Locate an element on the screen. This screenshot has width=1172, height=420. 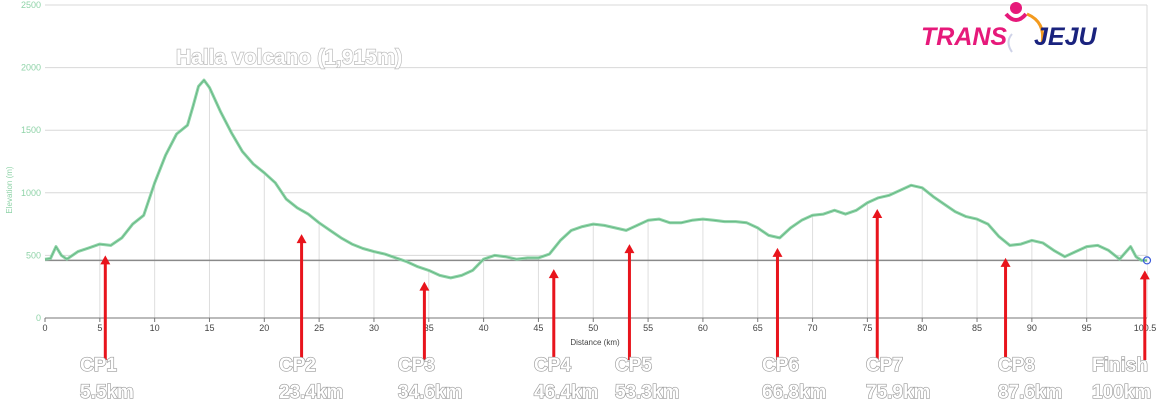
x-tick-label: 85 is located at coordinates (977, 328).